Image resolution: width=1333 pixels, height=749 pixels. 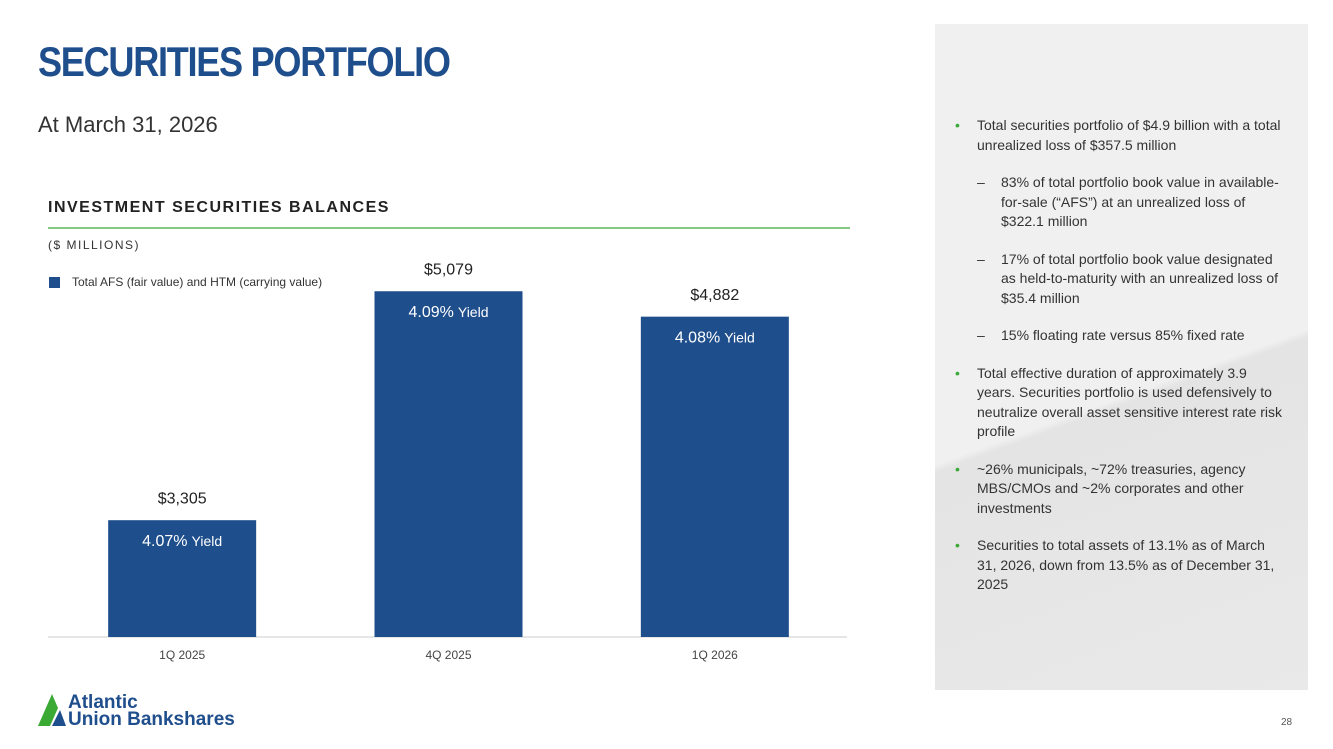 I want to click on chart-subtitle: ($ MILLIONS), so click(x=94, y=245).